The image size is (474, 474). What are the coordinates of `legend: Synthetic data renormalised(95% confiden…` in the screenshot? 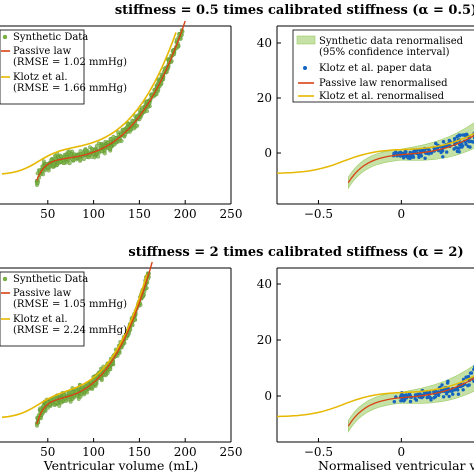 It's located at (383, 66).